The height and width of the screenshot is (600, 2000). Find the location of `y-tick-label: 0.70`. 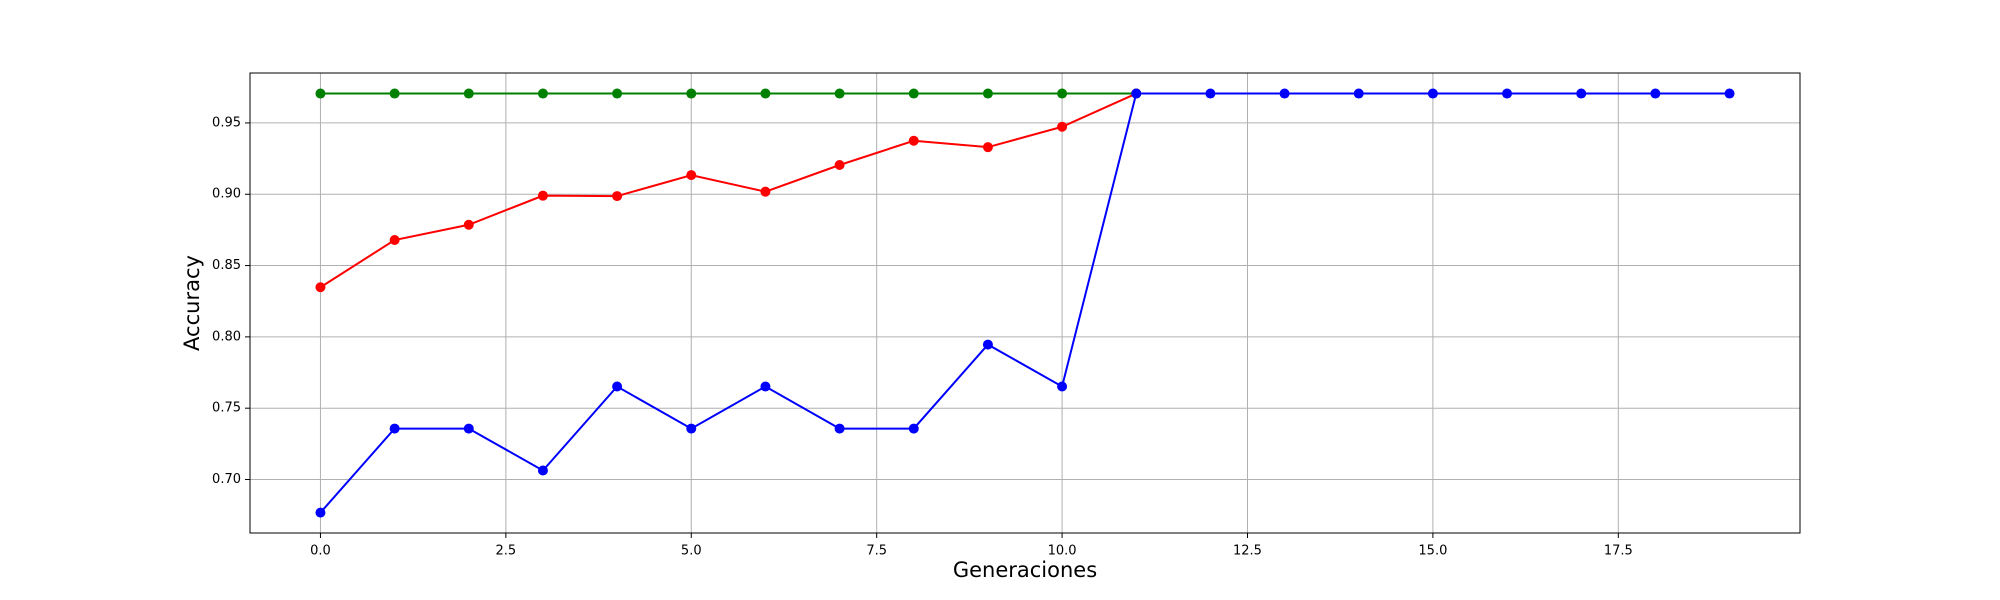

y-tick-label: 0.70 is located at coordinates (226, 479).